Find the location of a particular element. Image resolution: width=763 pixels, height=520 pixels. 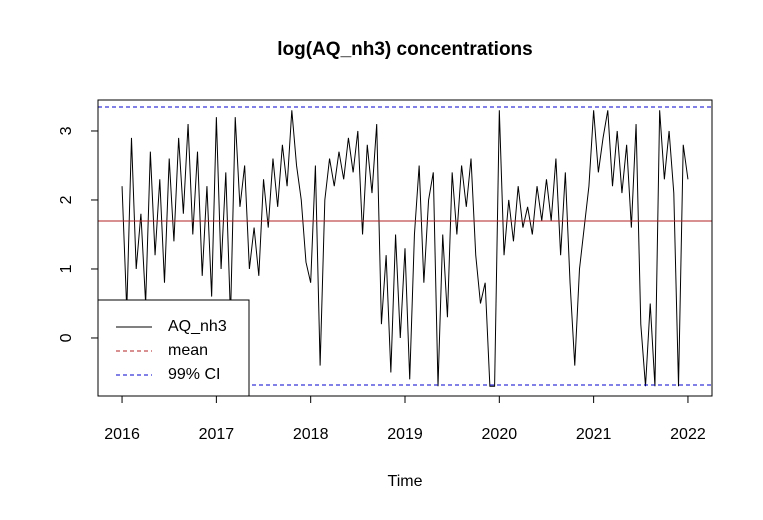

x-axis-label: Time is located at coordinates (405, 481).